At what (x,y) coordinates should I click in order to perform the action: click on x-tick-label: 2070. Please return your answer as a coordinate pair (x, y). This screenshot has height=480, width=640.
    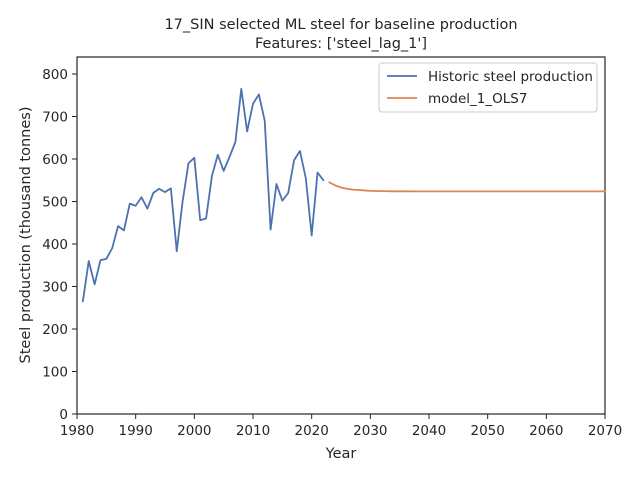
    Looking at the image, I should click on (605, 431).